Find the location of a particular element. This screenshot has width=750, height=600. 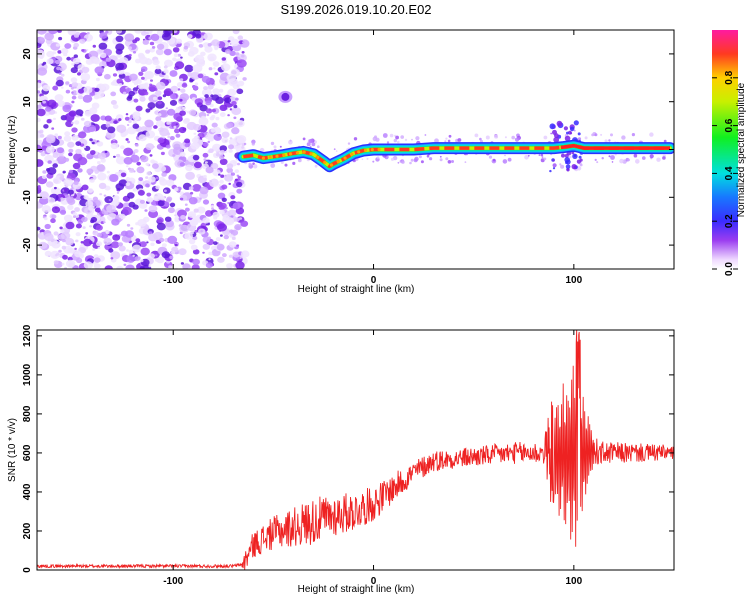

blob-core is located at coordinates (285, 96).